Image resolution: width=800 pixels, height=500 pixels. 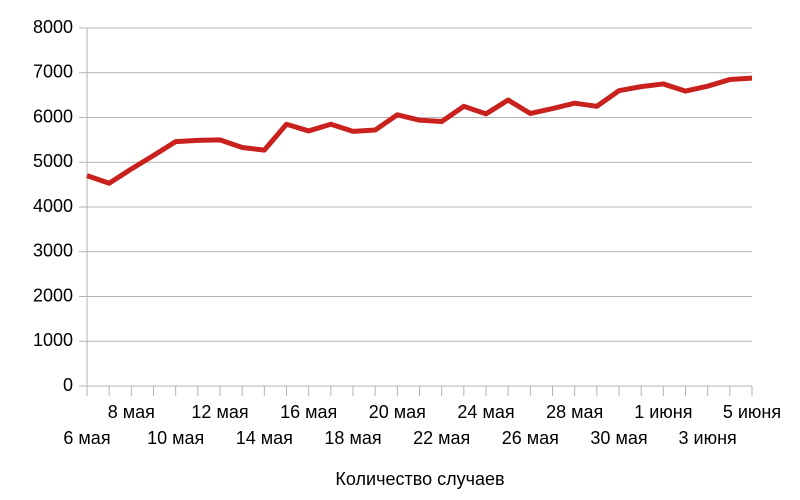 What do you see at coordinates (53, 161) in the screenshot?
I see `y-tick-label: 5000` at bounding box center [53, 161].